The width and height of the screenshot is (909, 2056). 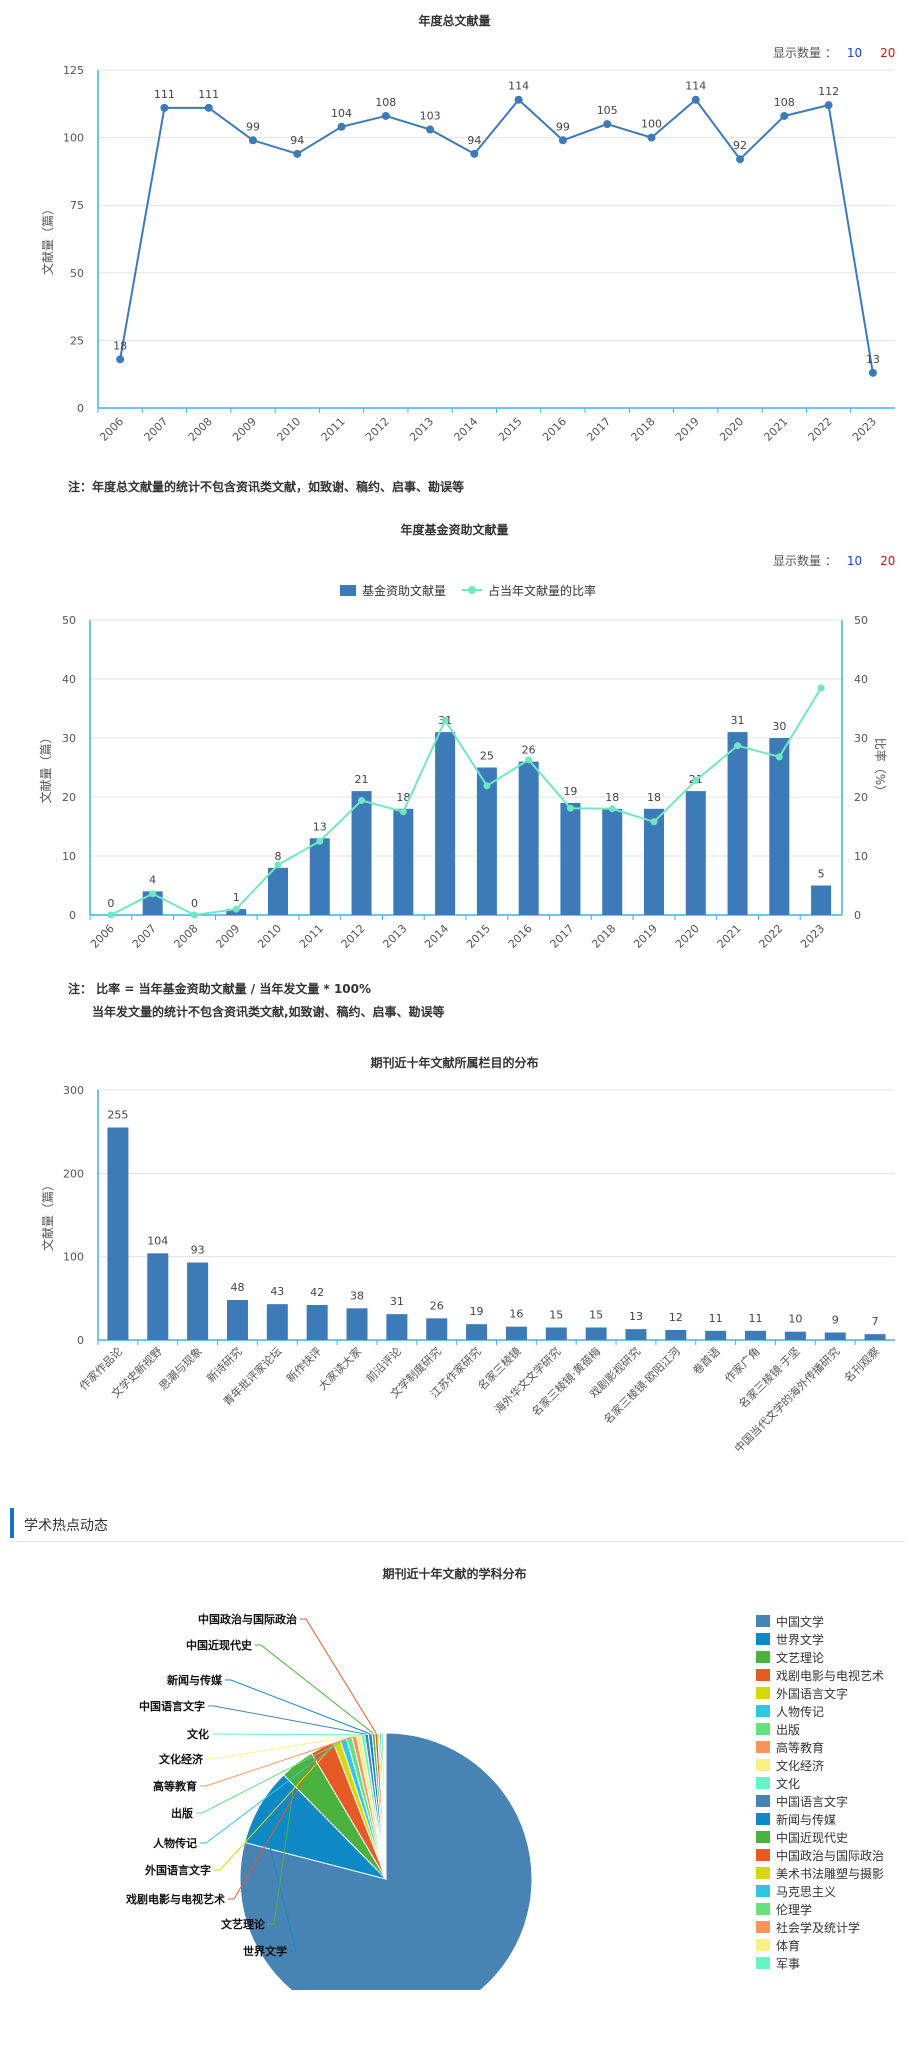 I want to click on data-label: 1, so click(x=236, y=897).